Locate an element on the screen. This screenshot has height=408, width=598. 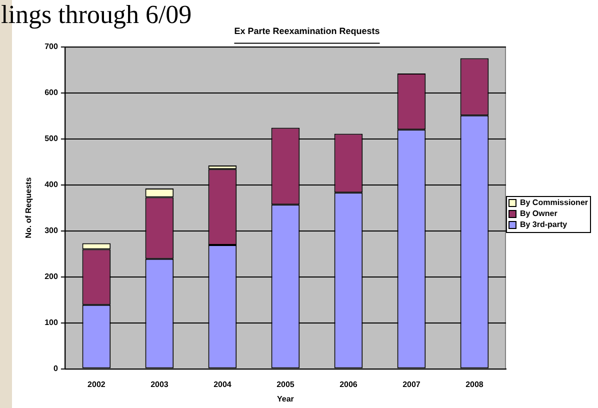
x-tick-label: 2008 is located at coordinates (475, 384).